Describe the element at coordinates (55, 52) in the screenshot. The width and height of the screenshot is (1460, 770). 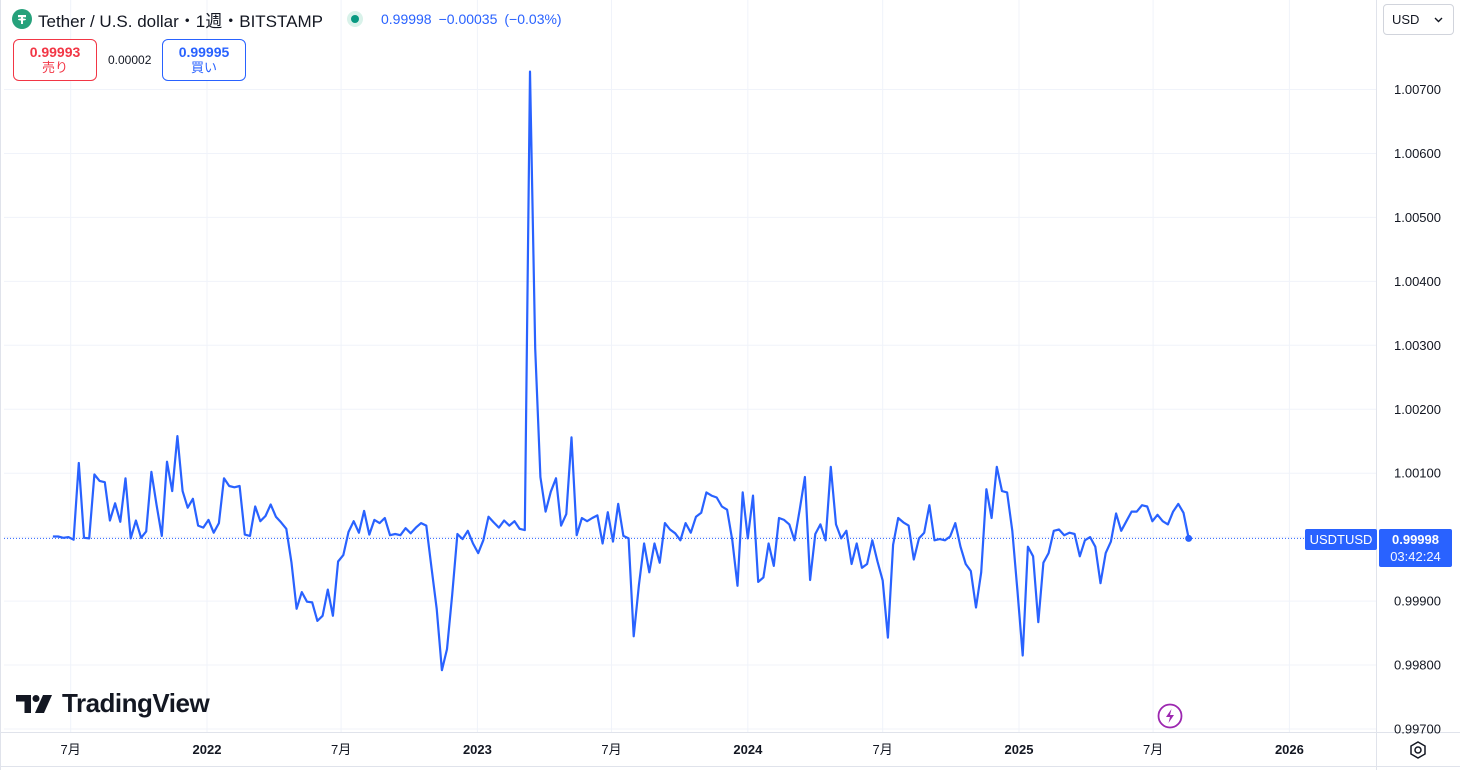
I see `sell-price: 0.99993` at that location.